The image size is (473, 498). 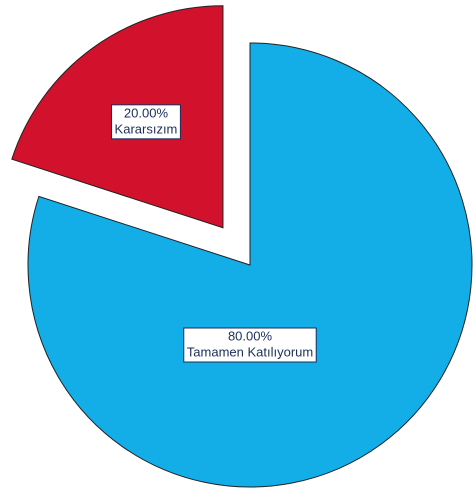 What do you see at coordinates (146, 128) in the screenshot?
I see `slice-category-label: Kararsızım` at bounding box center [146, 128].